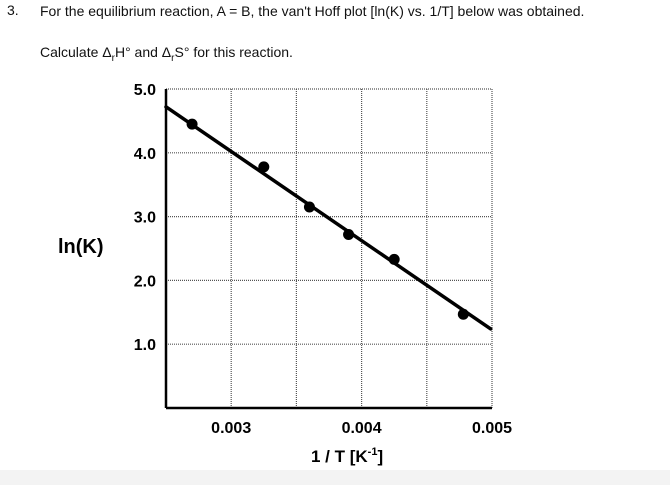 This screenshot has height=490, width=670. Describe the element at coordinates (143, 52) in the screenshot. I see `instruction-part-2: H° and Δ` at that location.